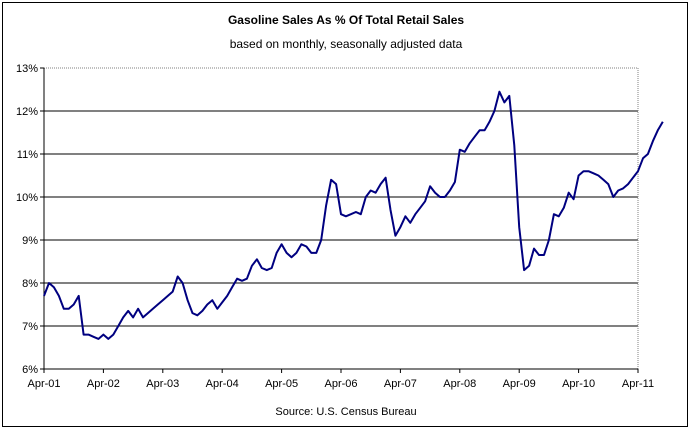  What do you see at coordinates (30, 241) in the screenshot?
I see `y-tick-label: 9%` at bounding box center [30, 241].